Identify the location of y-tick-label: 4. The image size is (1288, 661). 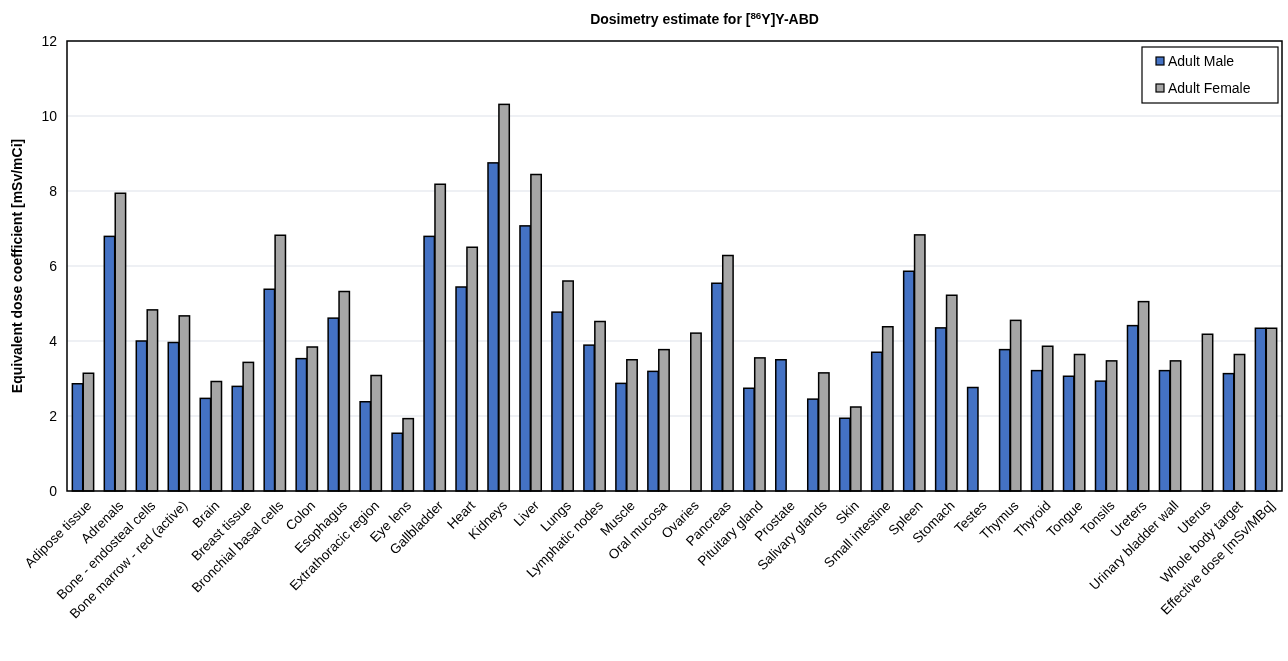
(53, 340).